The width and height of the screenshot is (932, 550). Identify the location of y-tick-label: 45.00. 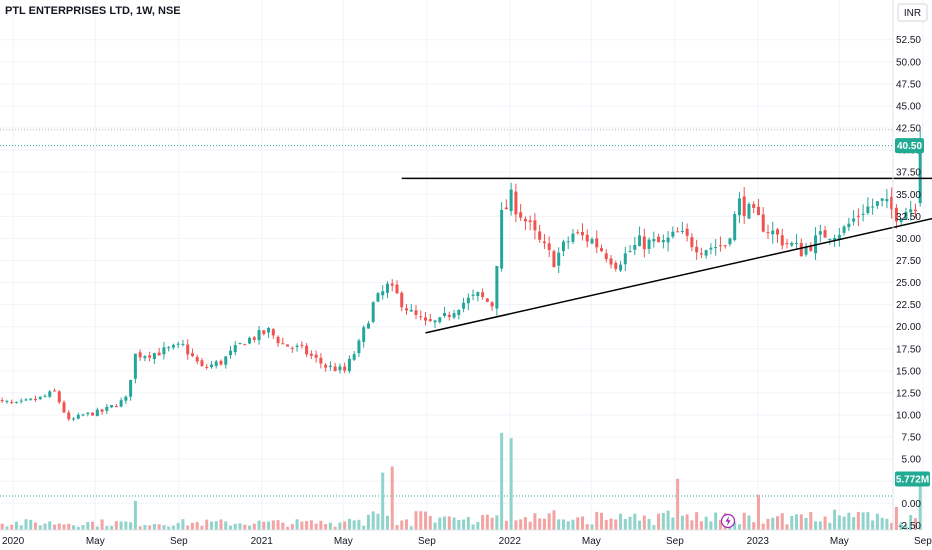
(908, 106).